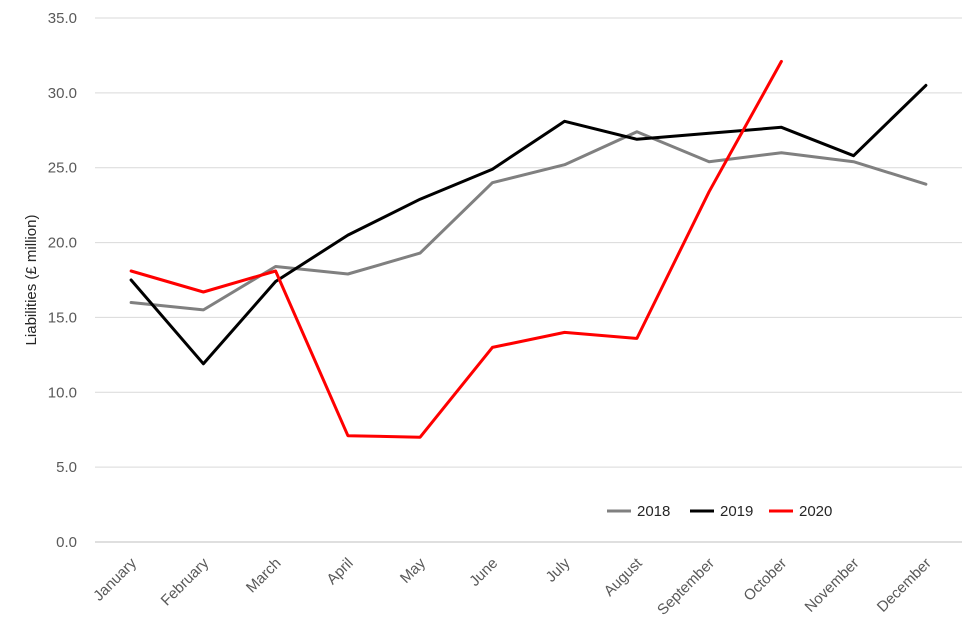 The height and width of the screenshot is (639, 978). What do you see at coordinates (62, 317) in the screenshot?
I see `y-tick-label: 15.0` at bounding box center [62, 317].